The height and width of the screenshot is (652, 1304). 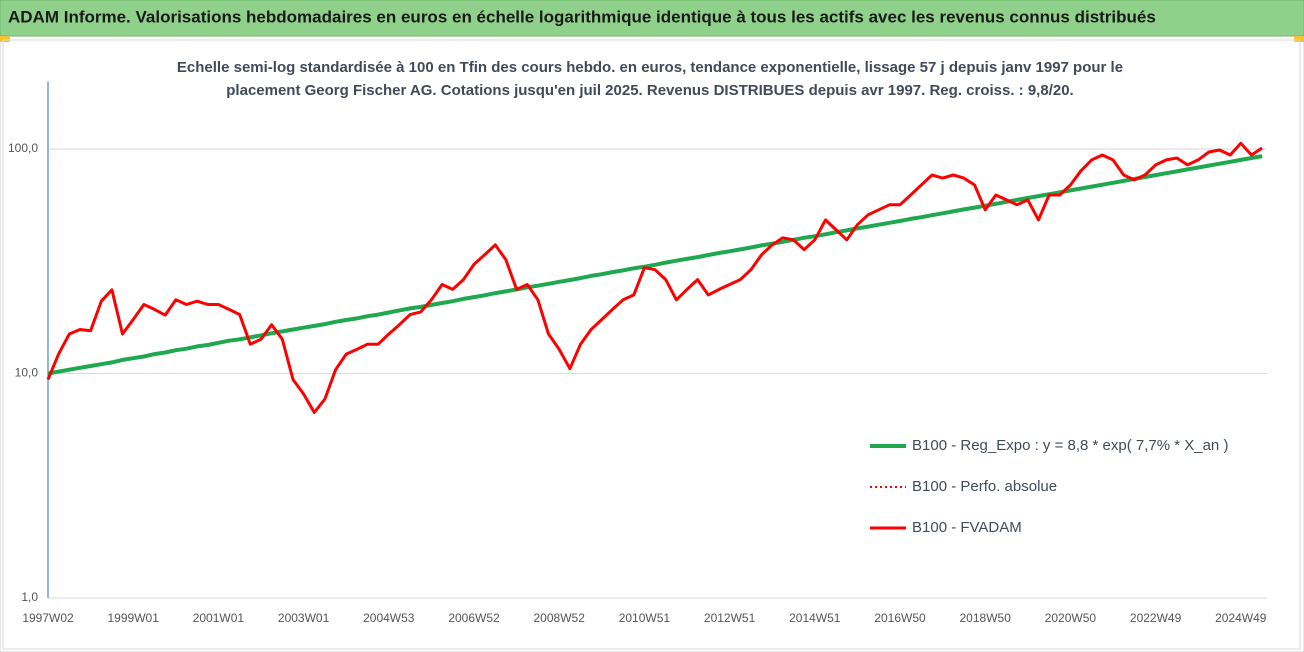 What do you see at coordinates (1241, 618) in the screenshot?
I see `x-tick-label: 2024W49` at bounding box center [1241, 618].